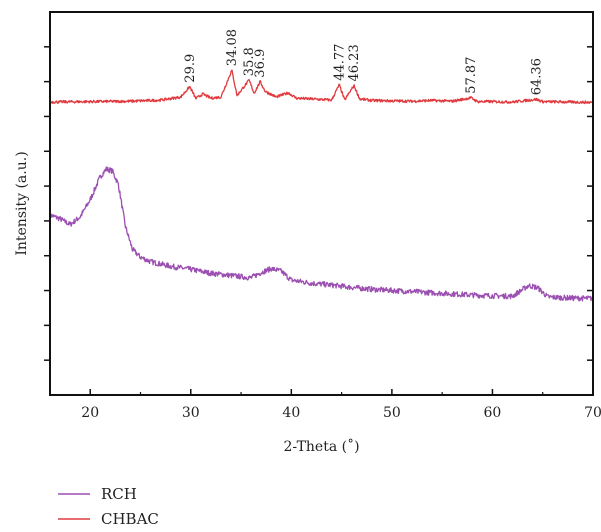 Image resolution: width=601 pixels, height=532 pixels. I want to click on peak-label: 29.9, so click(190, 68).